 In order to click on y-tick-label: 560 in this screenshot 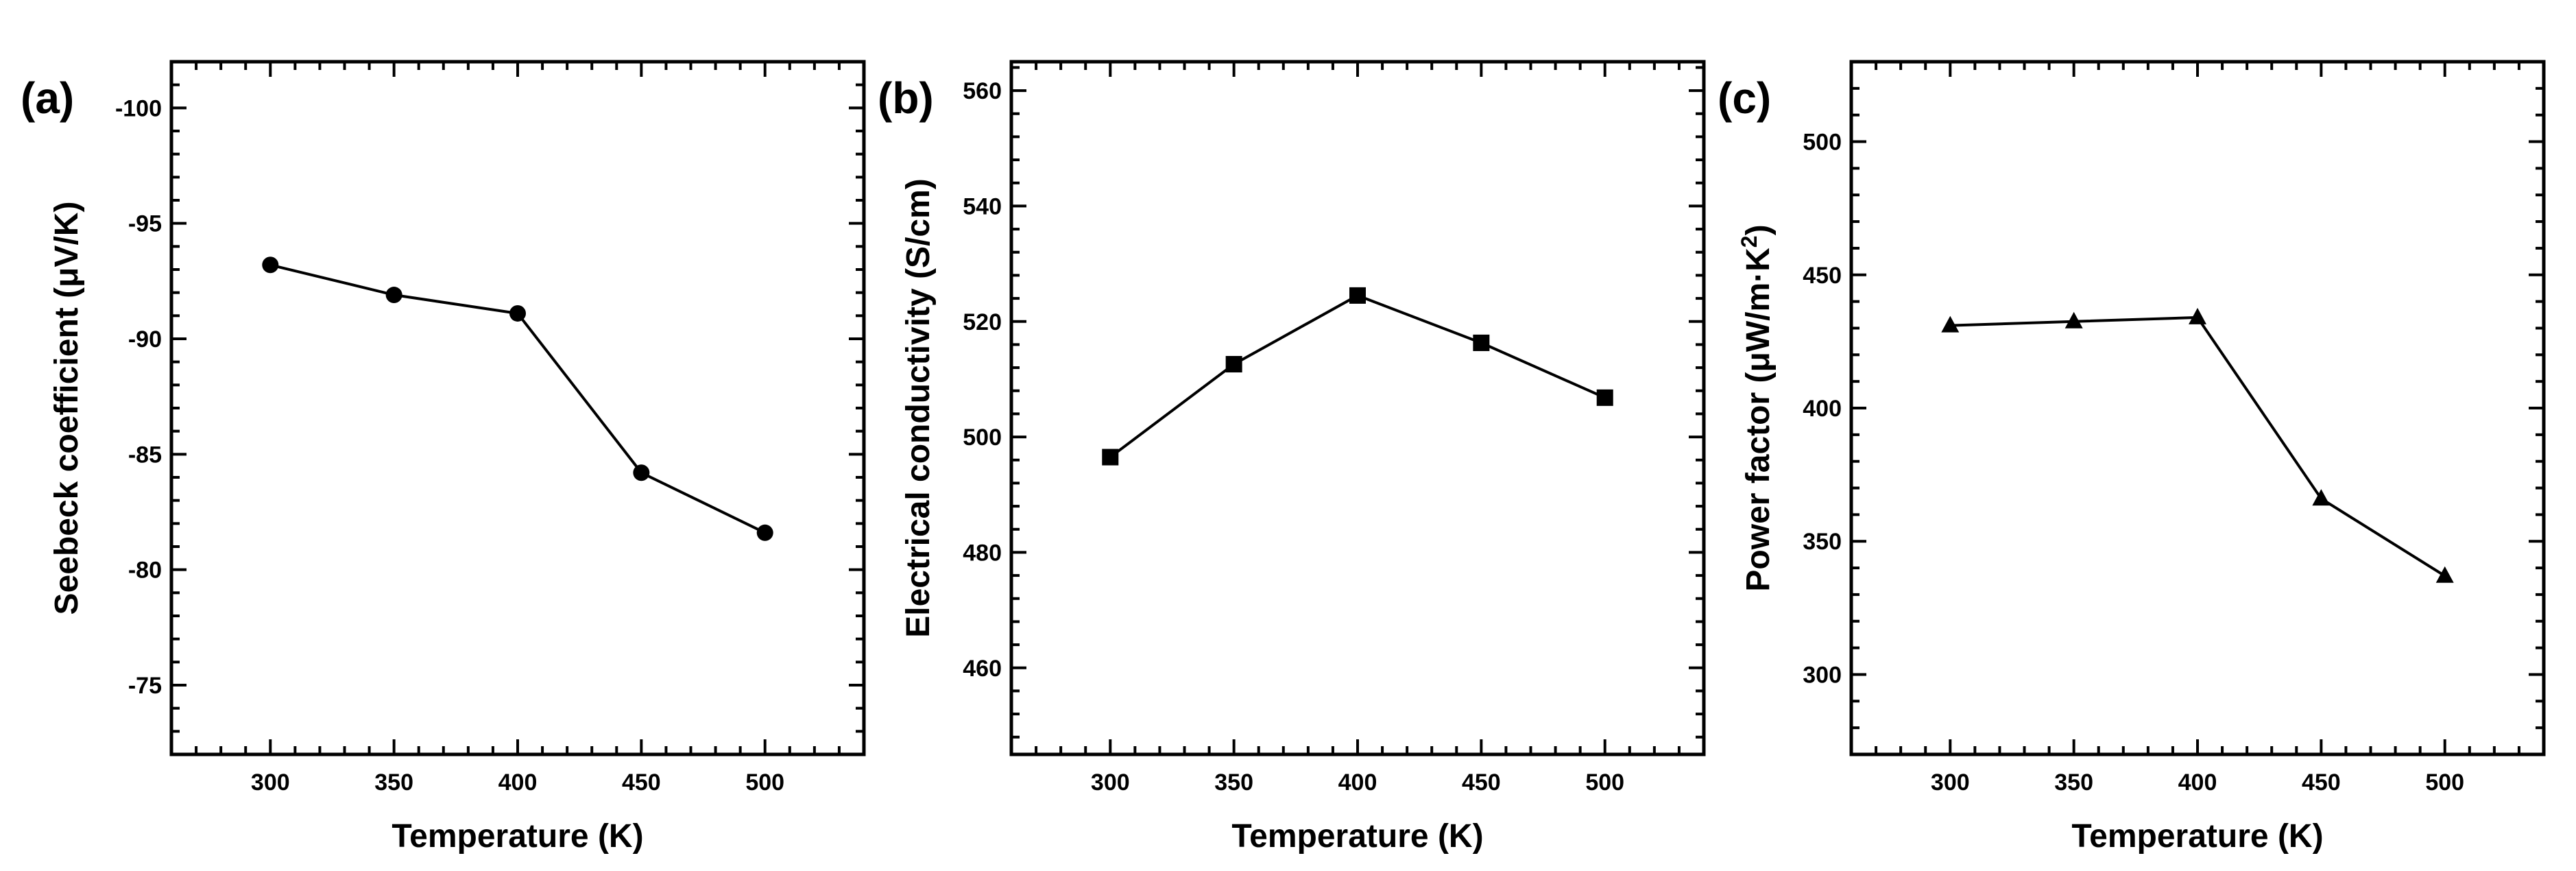, I will do `click(983, 91)`.